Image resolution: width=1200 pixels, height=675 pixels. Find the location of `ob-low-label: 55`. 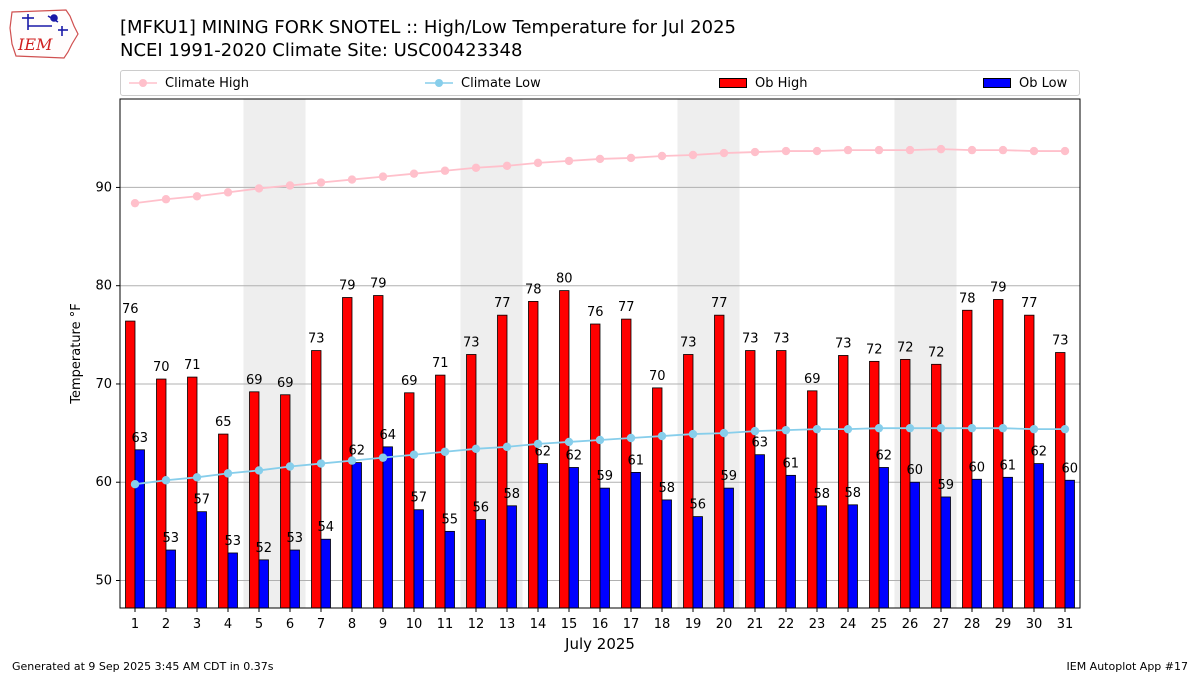

ob-low-label: 55 is located at coordinates (449, 519).